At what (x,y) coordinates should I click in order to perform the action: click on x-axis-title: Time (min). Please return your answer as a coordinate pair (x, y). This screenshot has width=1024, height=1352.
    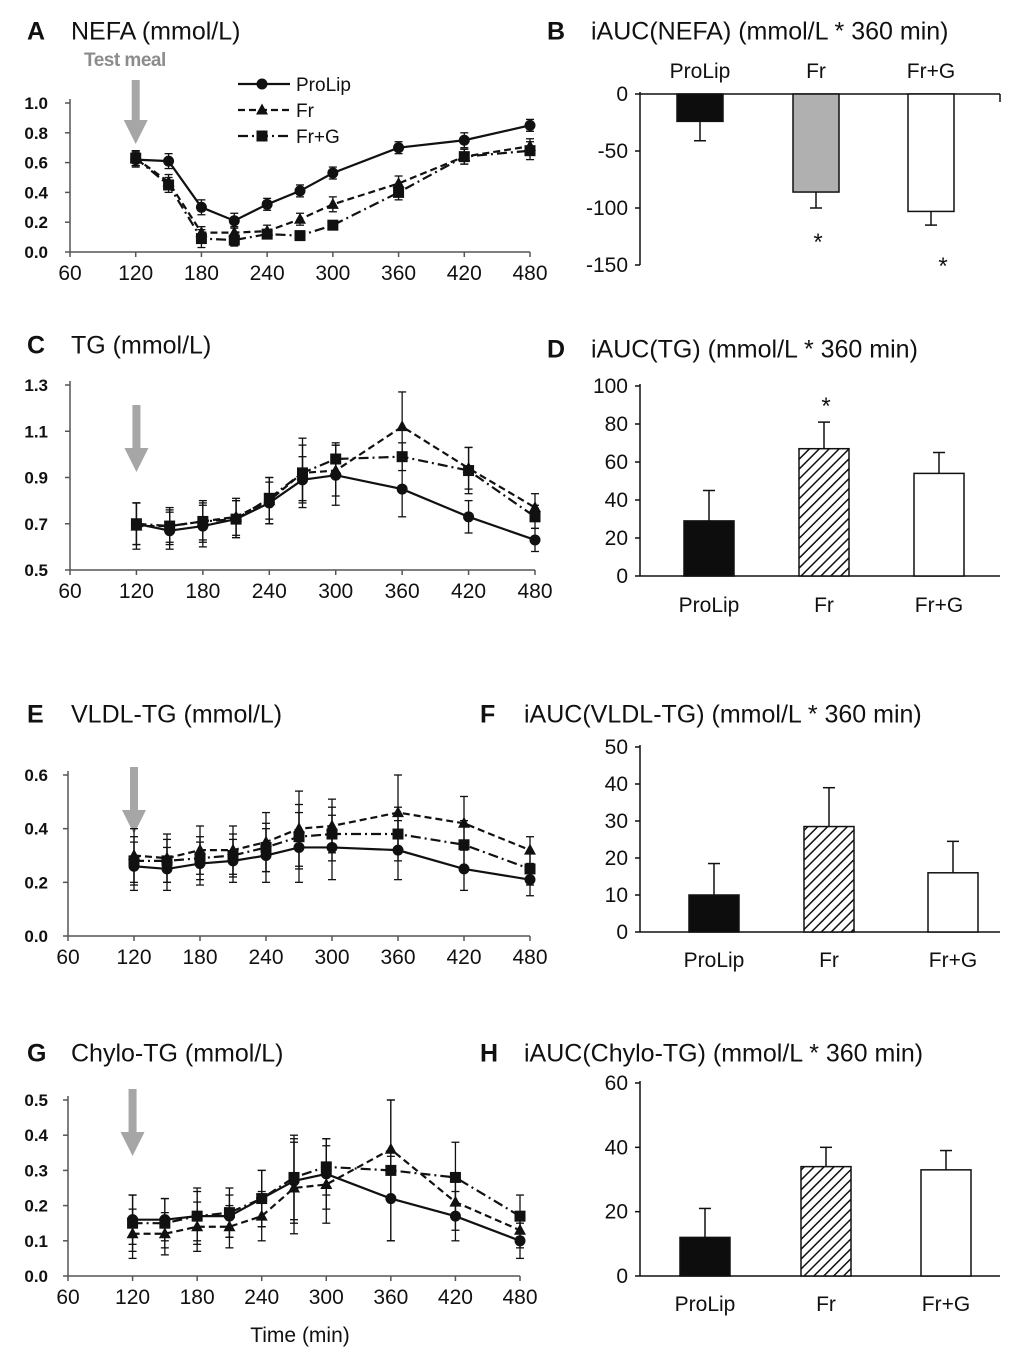
    Looking at the image, I should click on (300, 1335).